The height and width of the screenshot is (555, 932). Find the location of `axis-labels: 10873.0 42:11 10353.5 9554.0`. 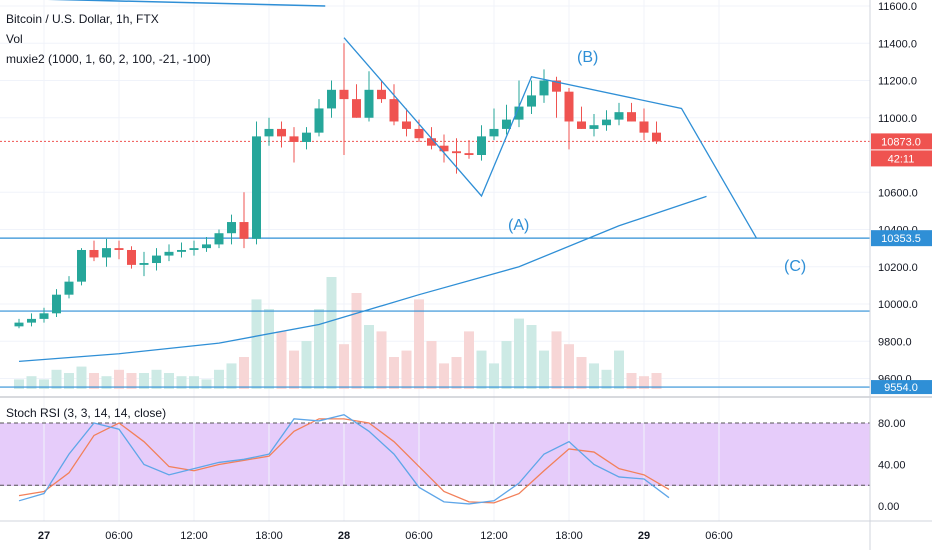

axis-labels: 10873.0 42:11 10353.5 9554.0 is located at coordinates (901, 264).